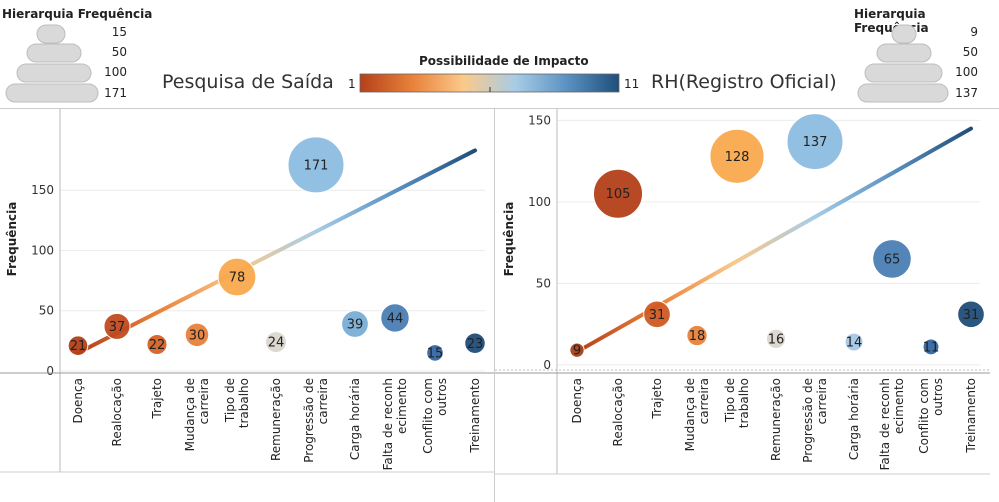  I want to click on size-legend-label: 171, so click(115, 93).